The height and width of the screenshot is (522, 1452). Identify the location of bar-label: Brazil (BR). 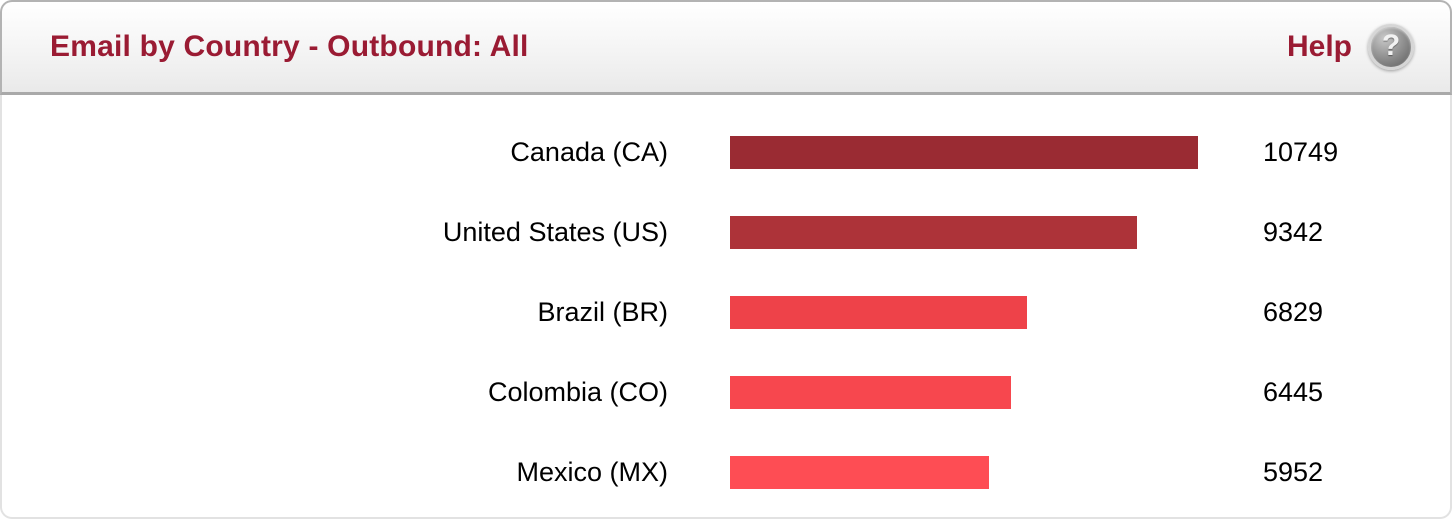
(602, 311).